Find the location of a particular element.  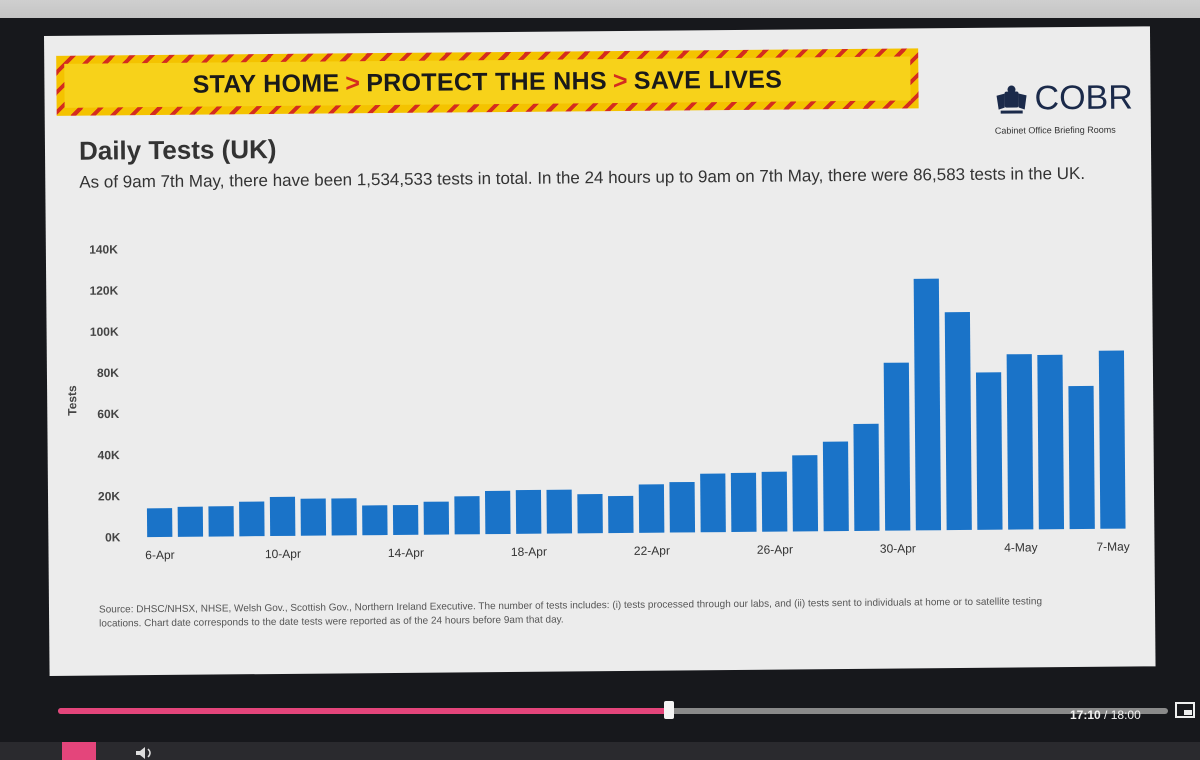

bar-14-Apr is located at coordinates (405, 519).